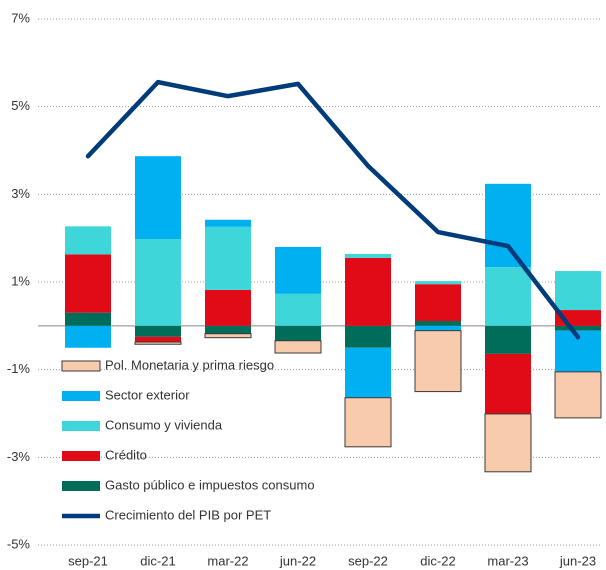 The image size is (606, 570). What do you see at coordinates (227, 560) in the screenshot?
I see `x-tick-label: mar-22` at bounding box center [227, 560].